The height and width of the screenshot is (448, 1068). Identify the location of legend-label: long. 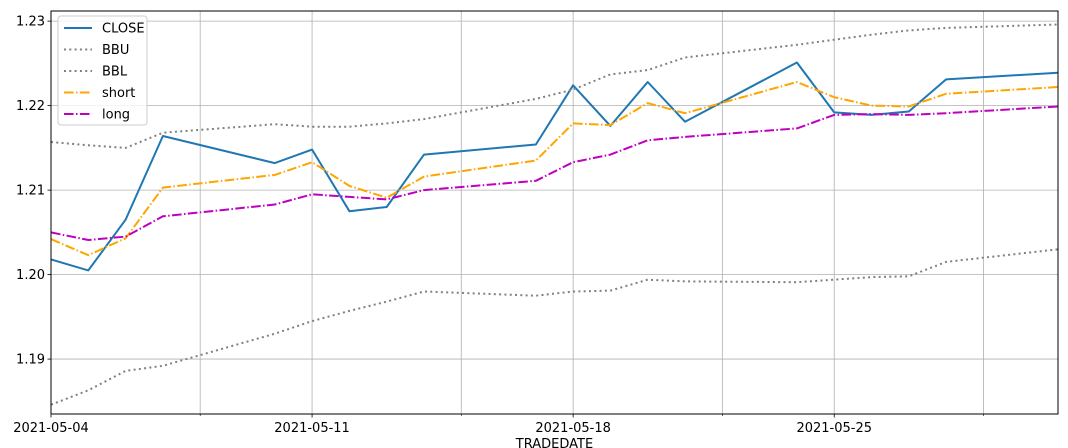
(116, 115).